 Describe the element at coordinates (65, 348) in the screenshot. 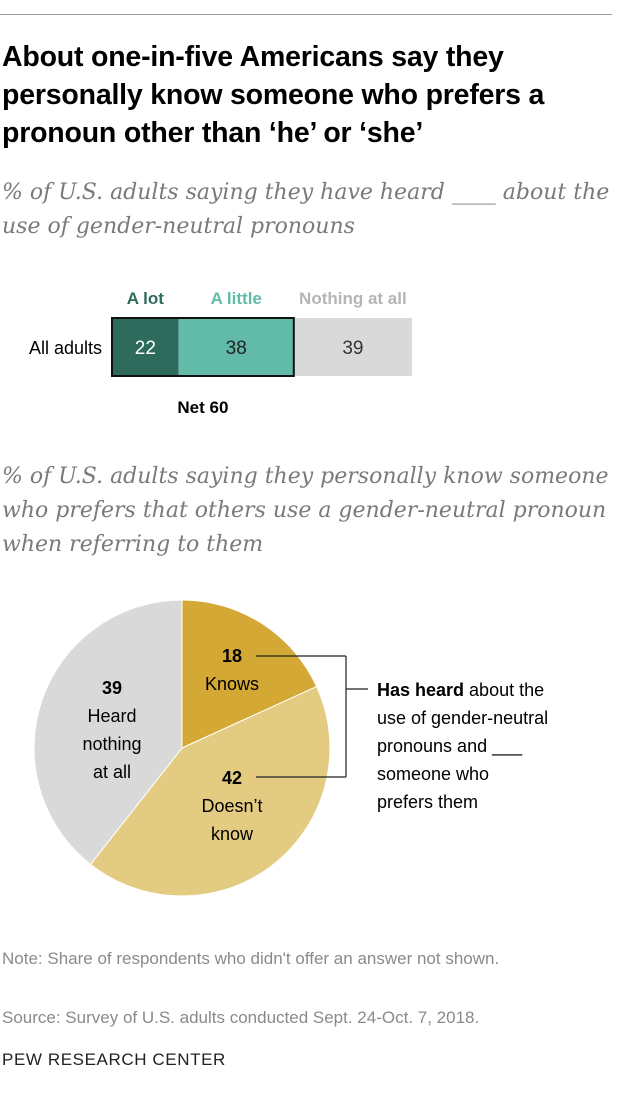

I see `category-label: All adults` at that location.